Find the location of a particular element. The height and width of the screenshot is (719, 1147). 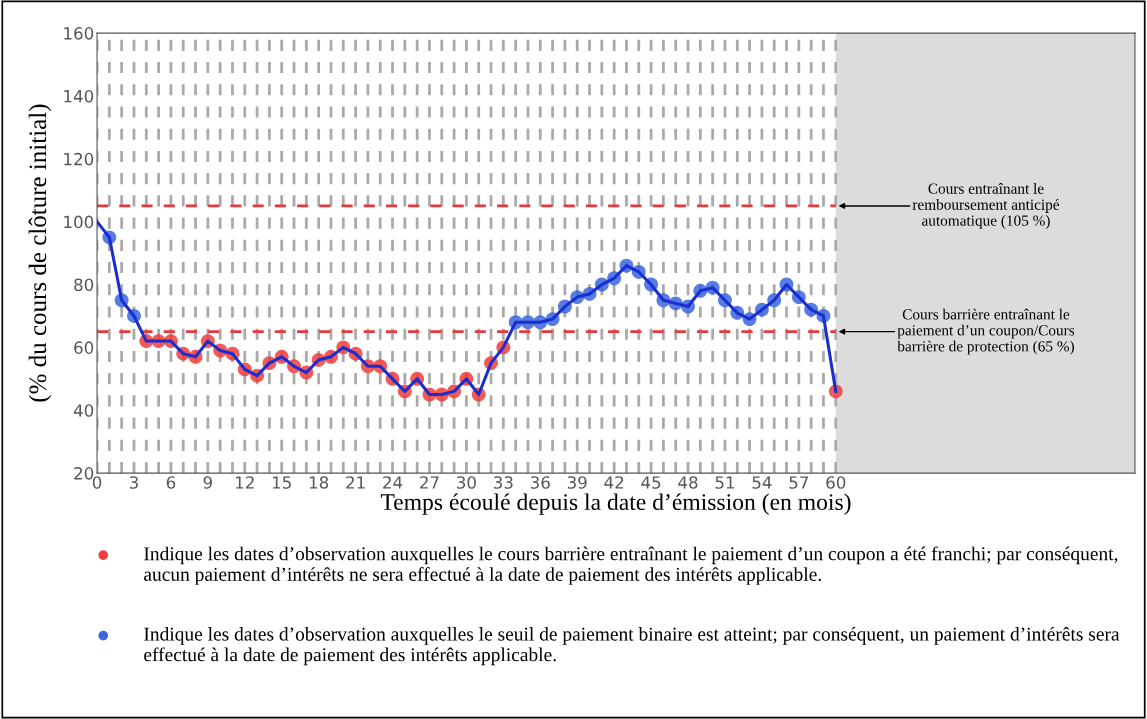

x-tick-label: 24 is located at coordinates (393, 482).